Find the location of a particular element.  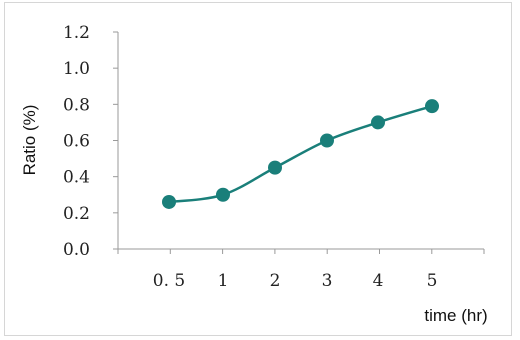

series-line is located at coordinates (300, 154).